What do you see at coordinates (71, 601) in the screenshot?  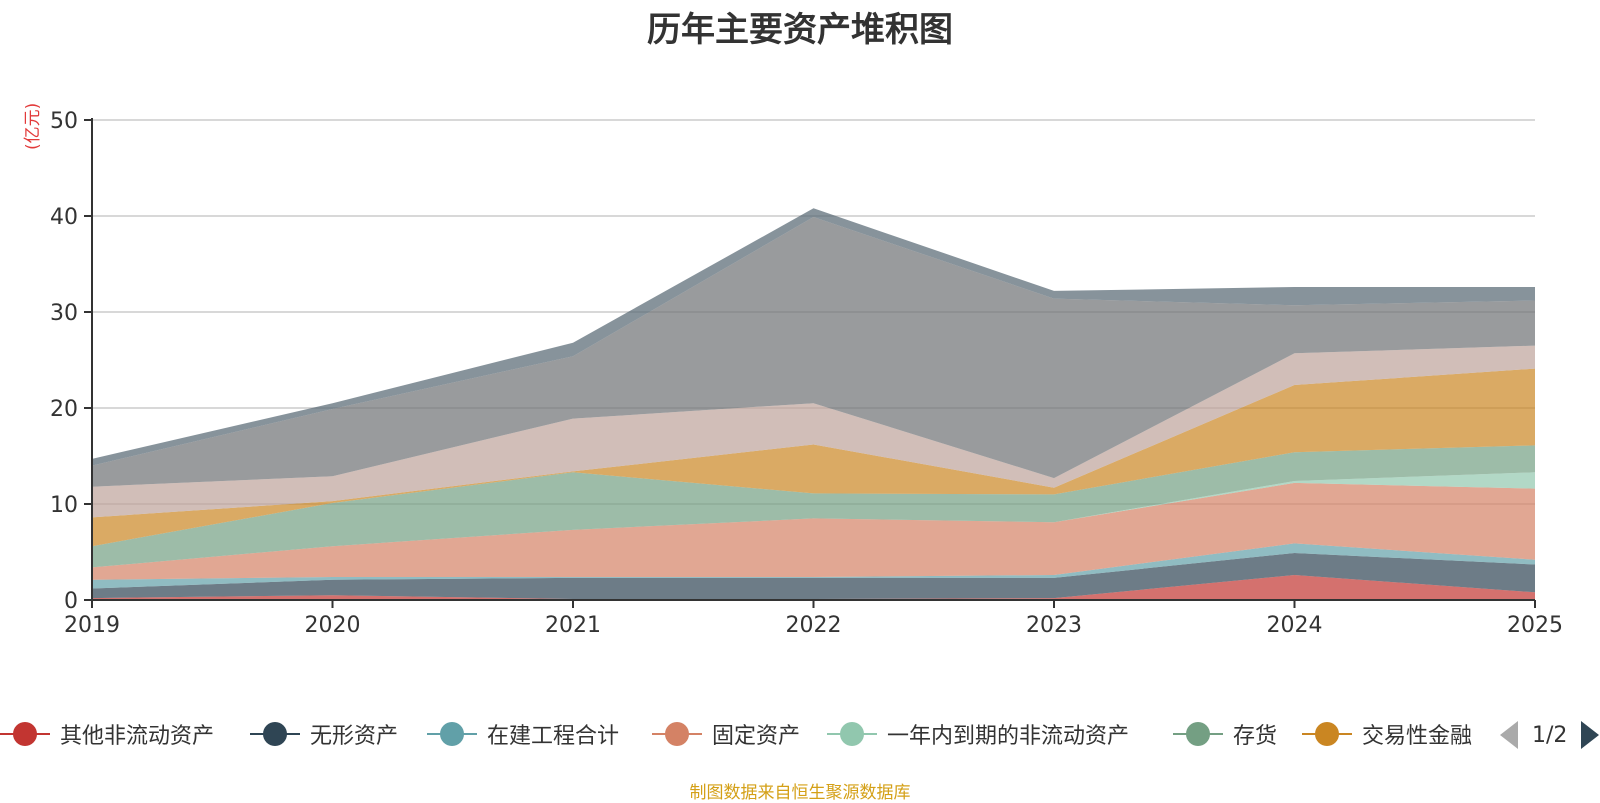 I see `y-tick-label-0: 0` at bounding box center [71, 601].